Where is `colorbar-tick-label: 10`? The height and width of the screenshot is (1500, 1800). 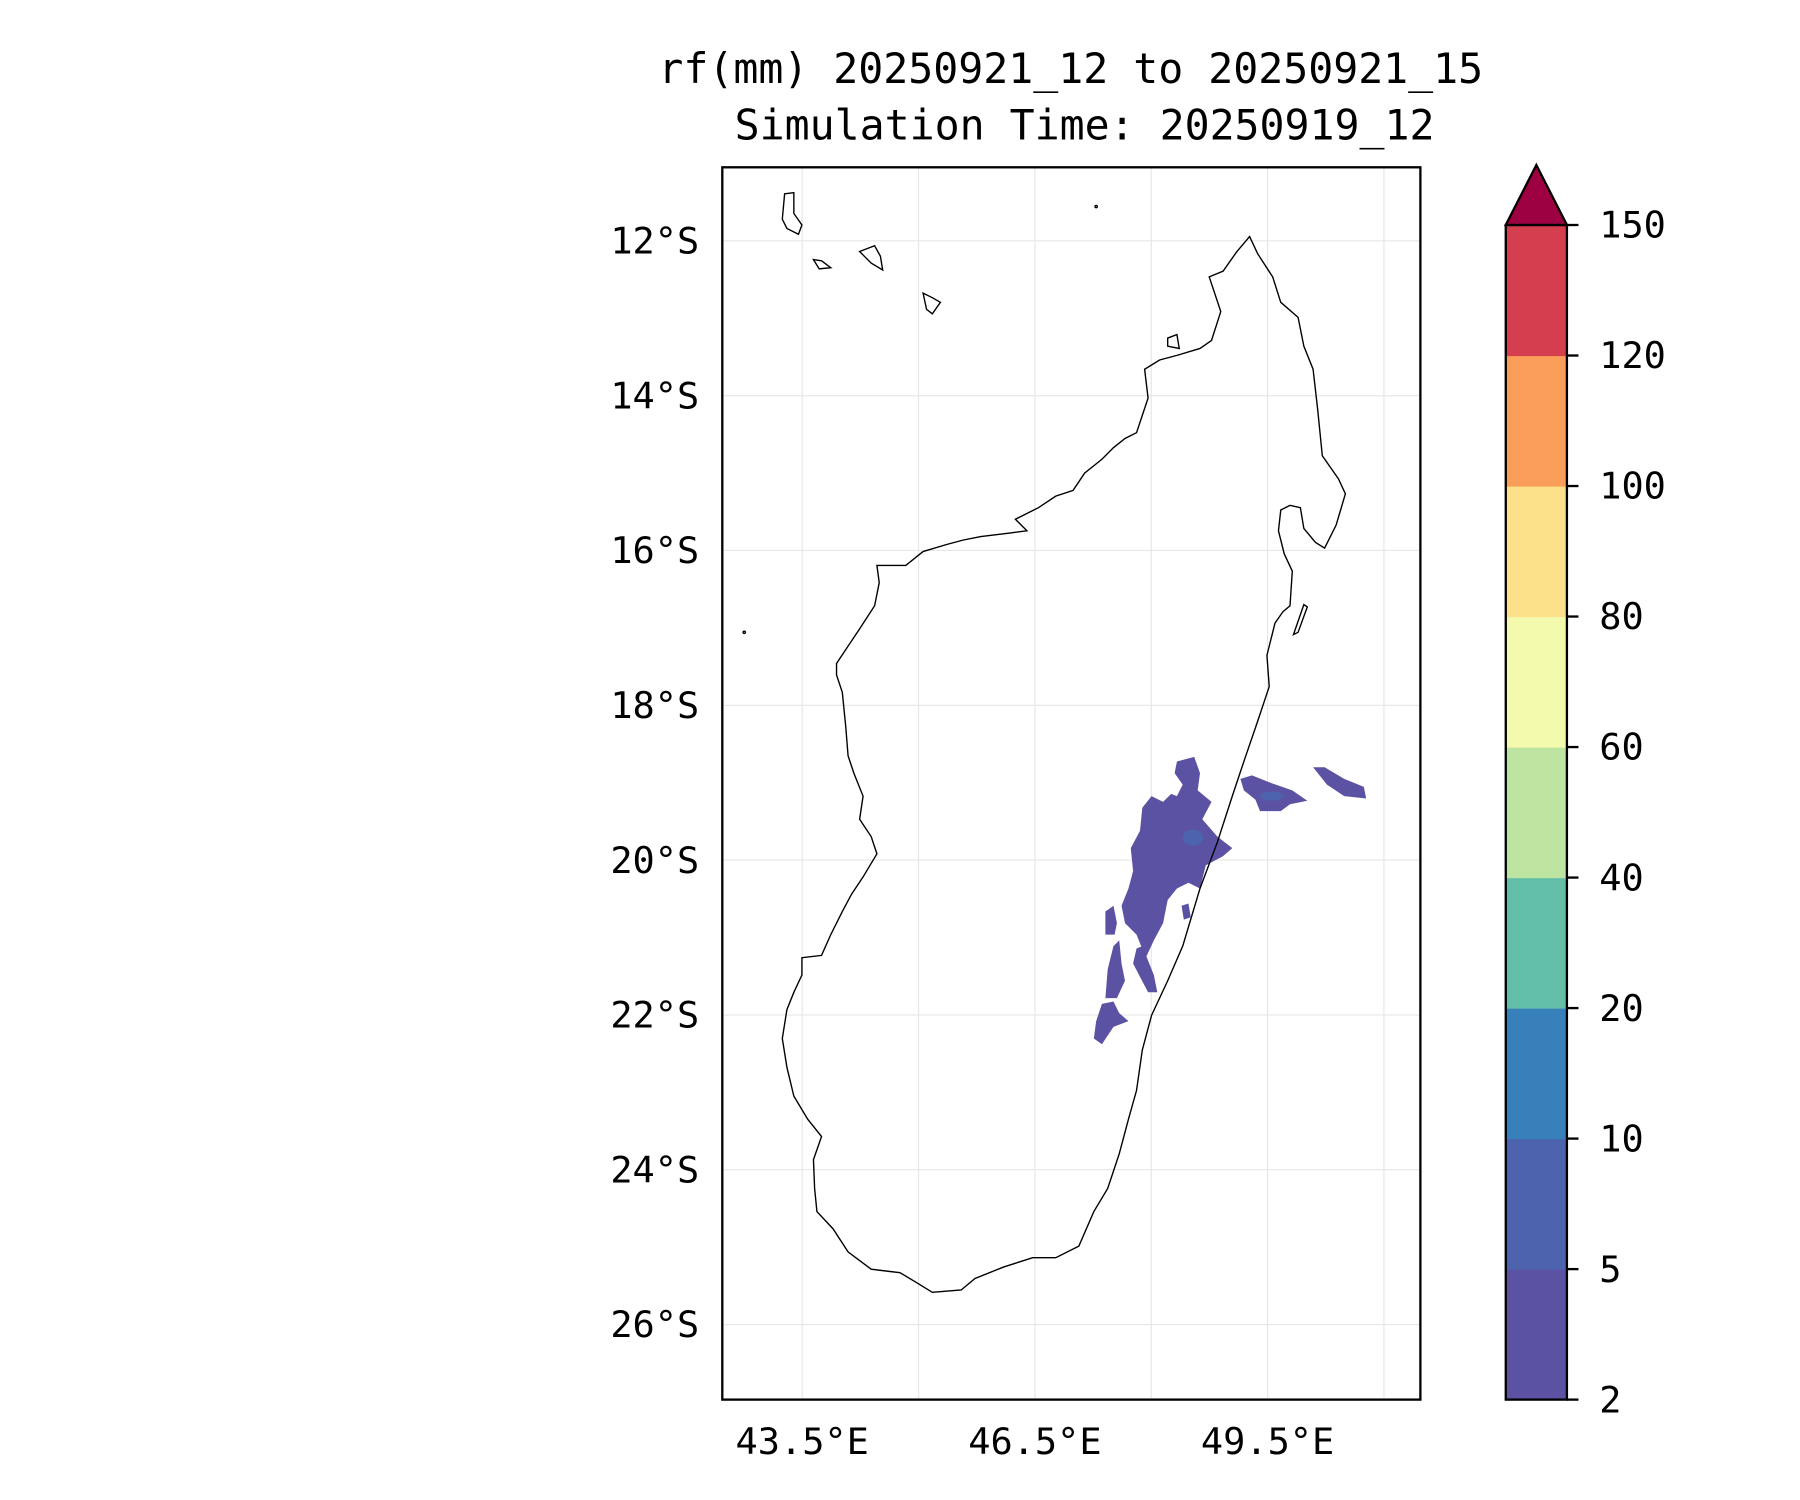
colorbar-tick-label: 10 is located at coordinates (1621, 1138).